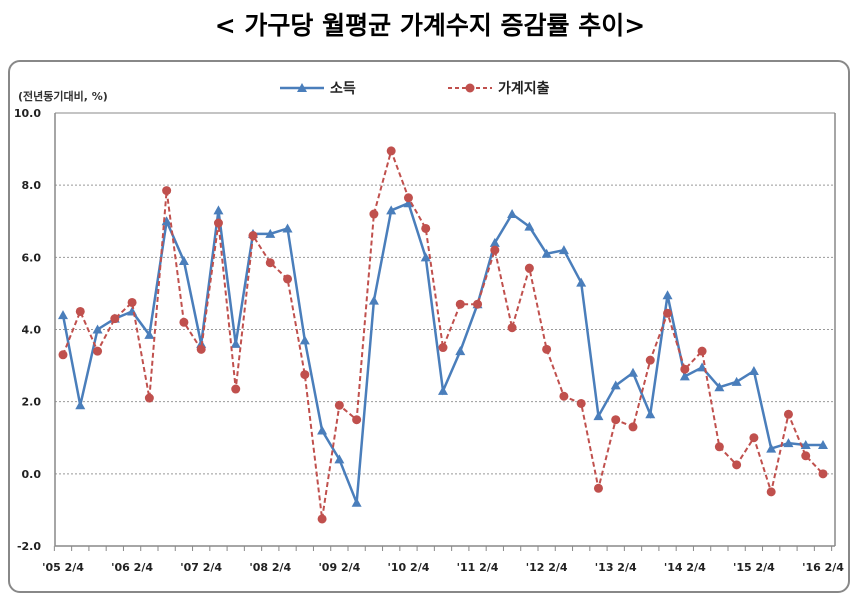  What do you see at coordinates (685, 567) in the screenshot?
I see `x-tick-label: '14 2/4` at bounding box center [685, 567].